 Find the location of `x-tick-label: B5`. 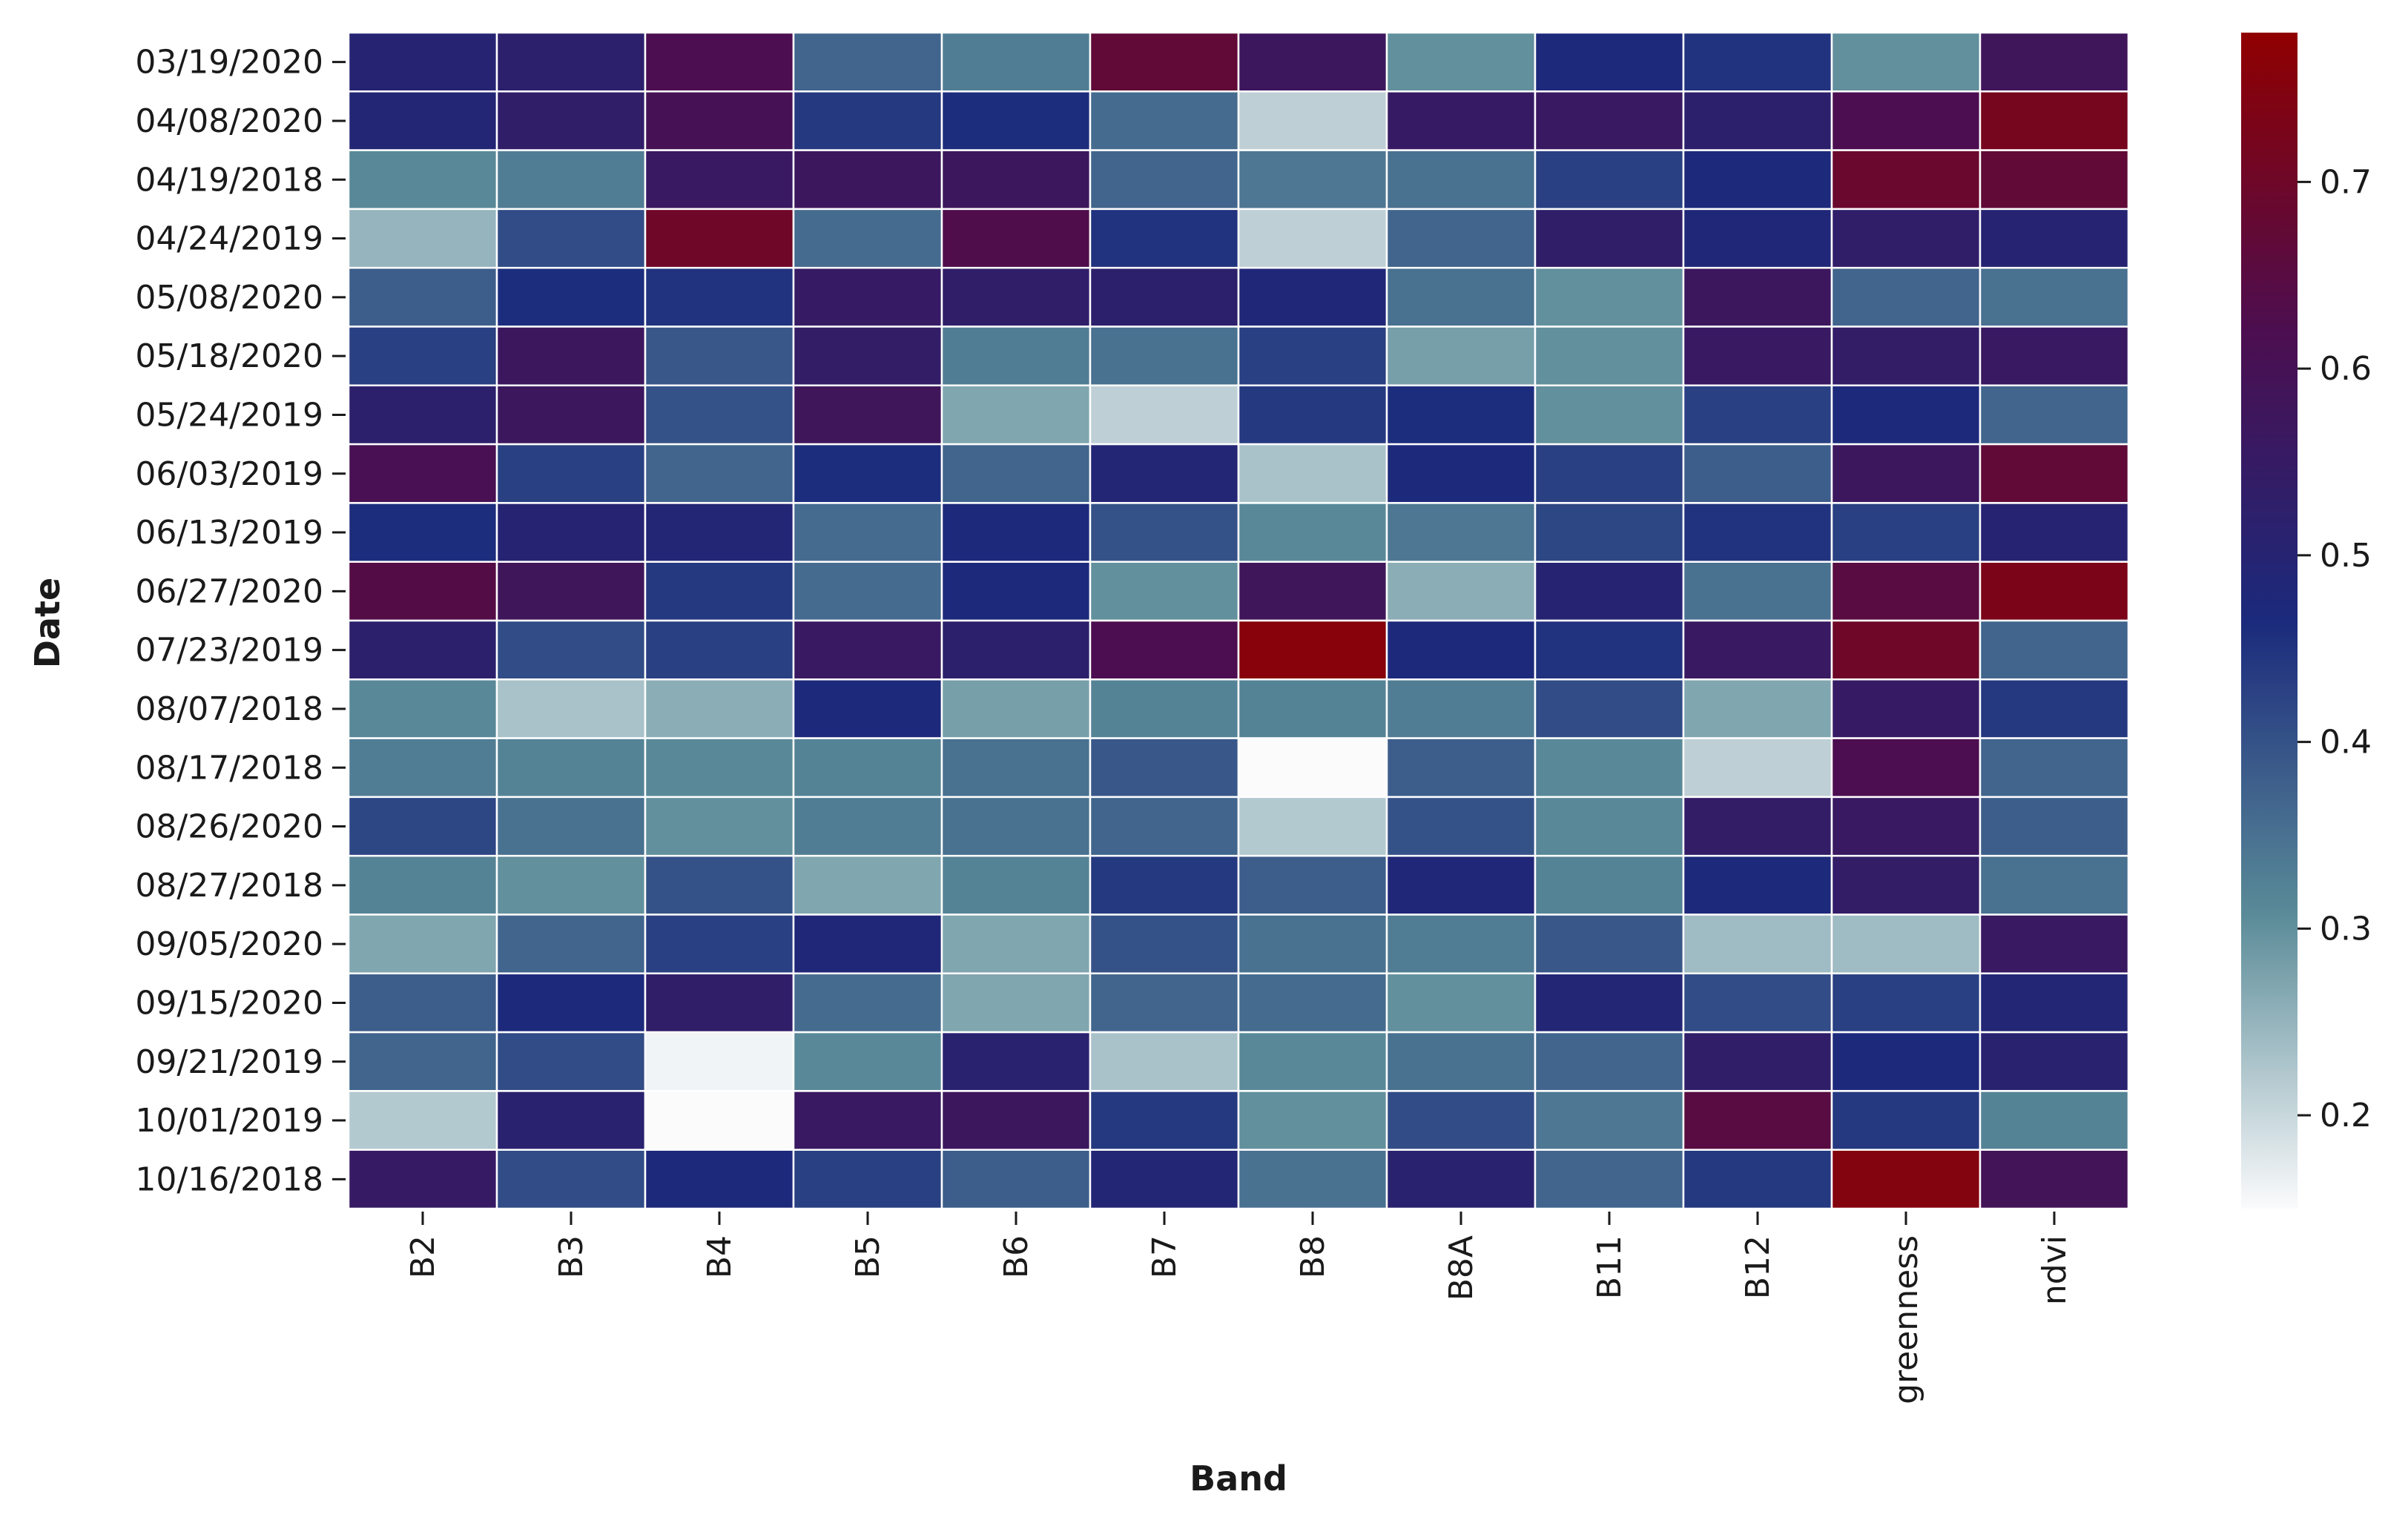

x-tick-label: B5 is located at coordinates (868, 1257).